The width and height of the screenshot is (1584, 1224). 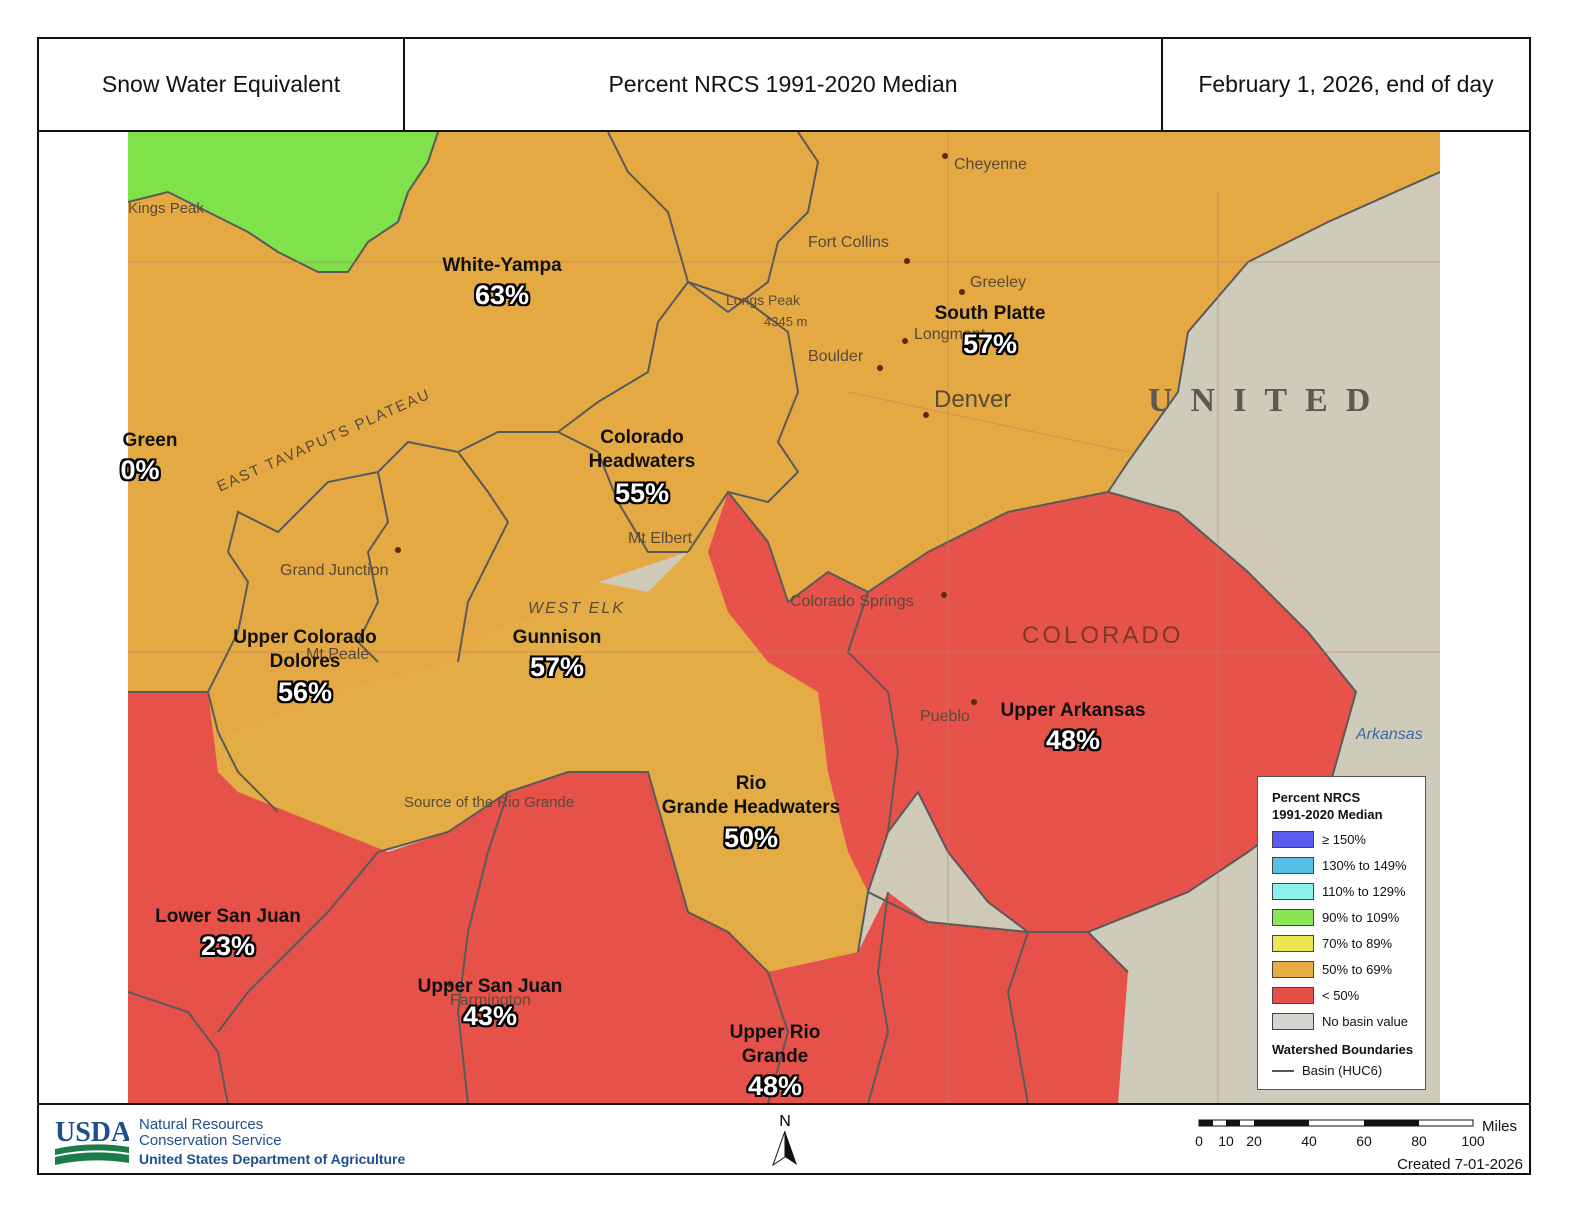 What do you see at coordinates (786, 321) in the screenshot?
I see `place-elevation: 4345 m` at bounding box center [786, 321].